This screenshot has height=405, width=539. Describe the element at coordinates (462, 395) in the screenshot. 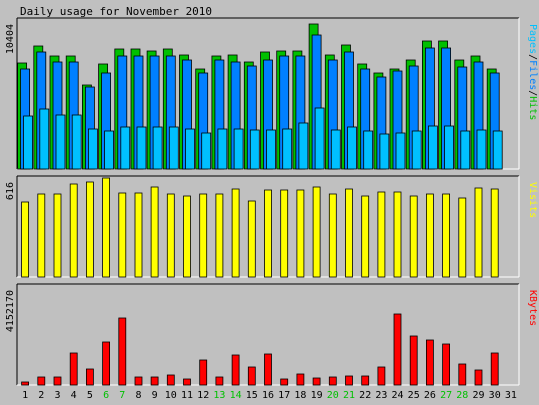

I see `x-tick-label-day-28: 28` at that location.